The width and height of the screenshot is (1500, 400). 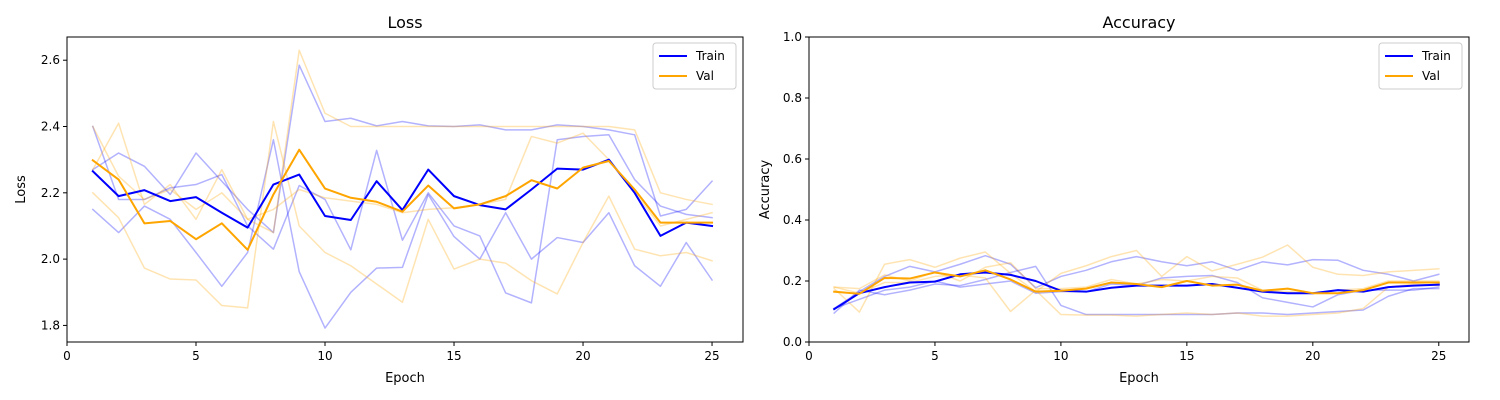 I want to click on y-tick-label: 0.0, so click(x=792, y=342).